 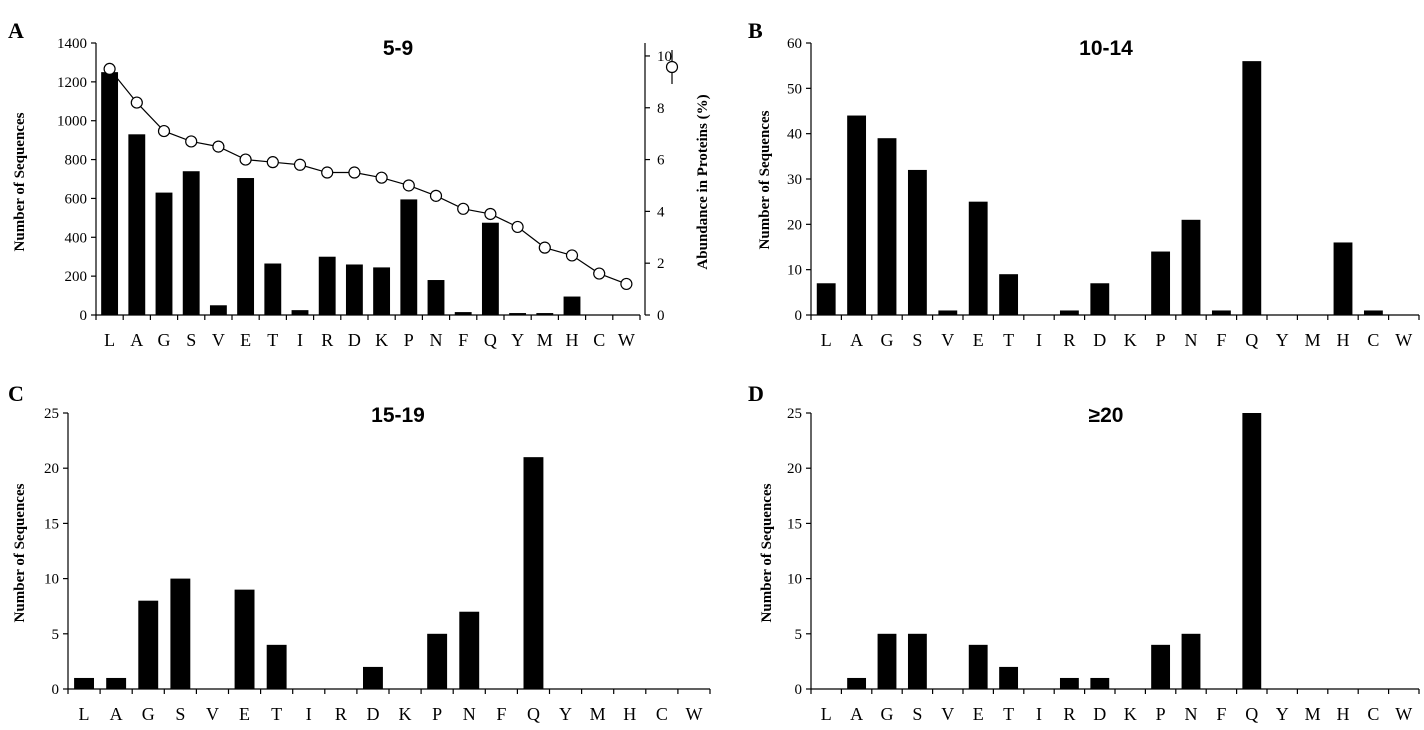 I want to click on panel-d-y-tick-label: 0, so click(x=799, y=690).